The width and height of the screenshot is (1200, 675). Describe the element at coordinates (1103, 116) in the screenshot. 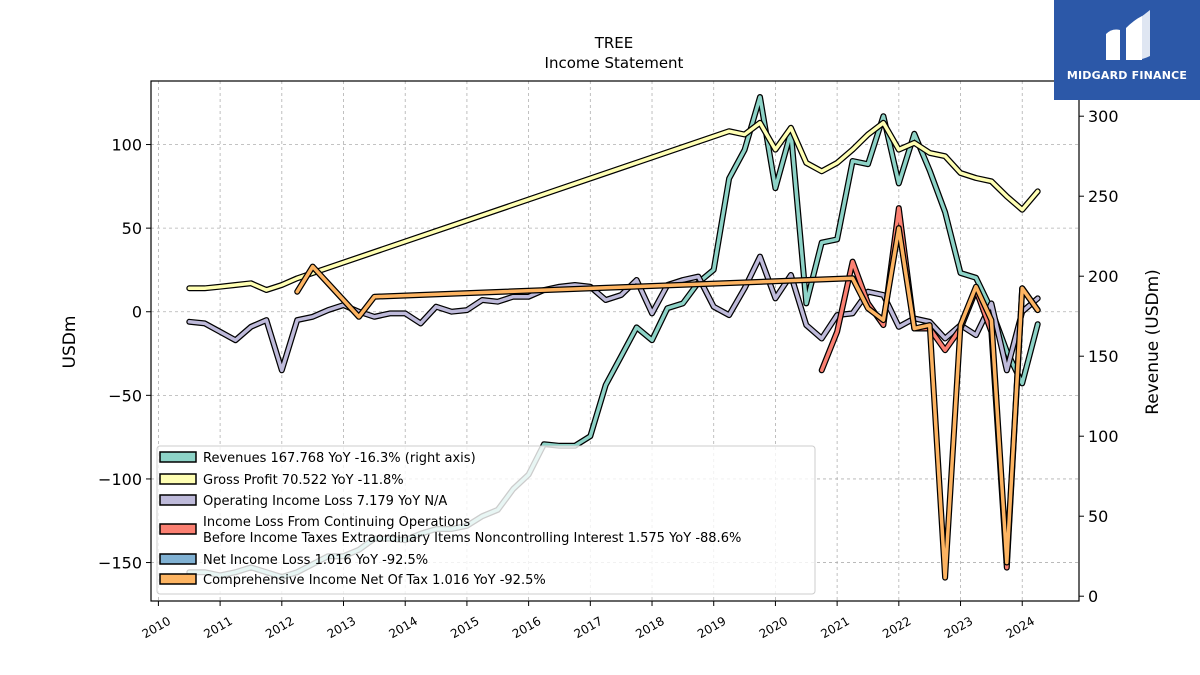

I see `y-right-tick-label: 300` at that location.